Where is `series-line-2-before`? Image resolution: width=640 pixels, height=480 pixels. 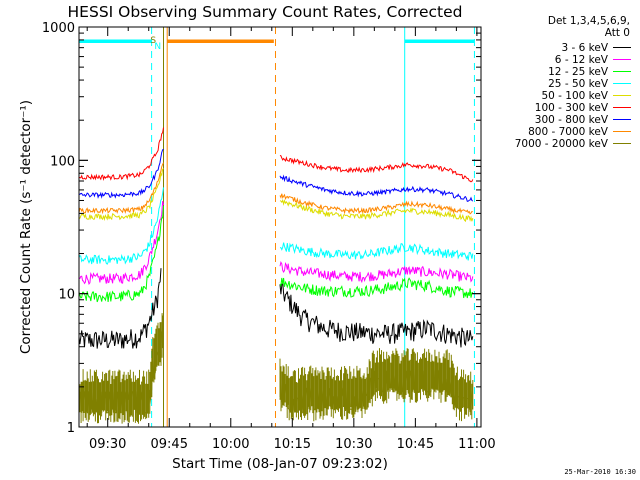 series-line-2-before is located at coordinates (121, 254).